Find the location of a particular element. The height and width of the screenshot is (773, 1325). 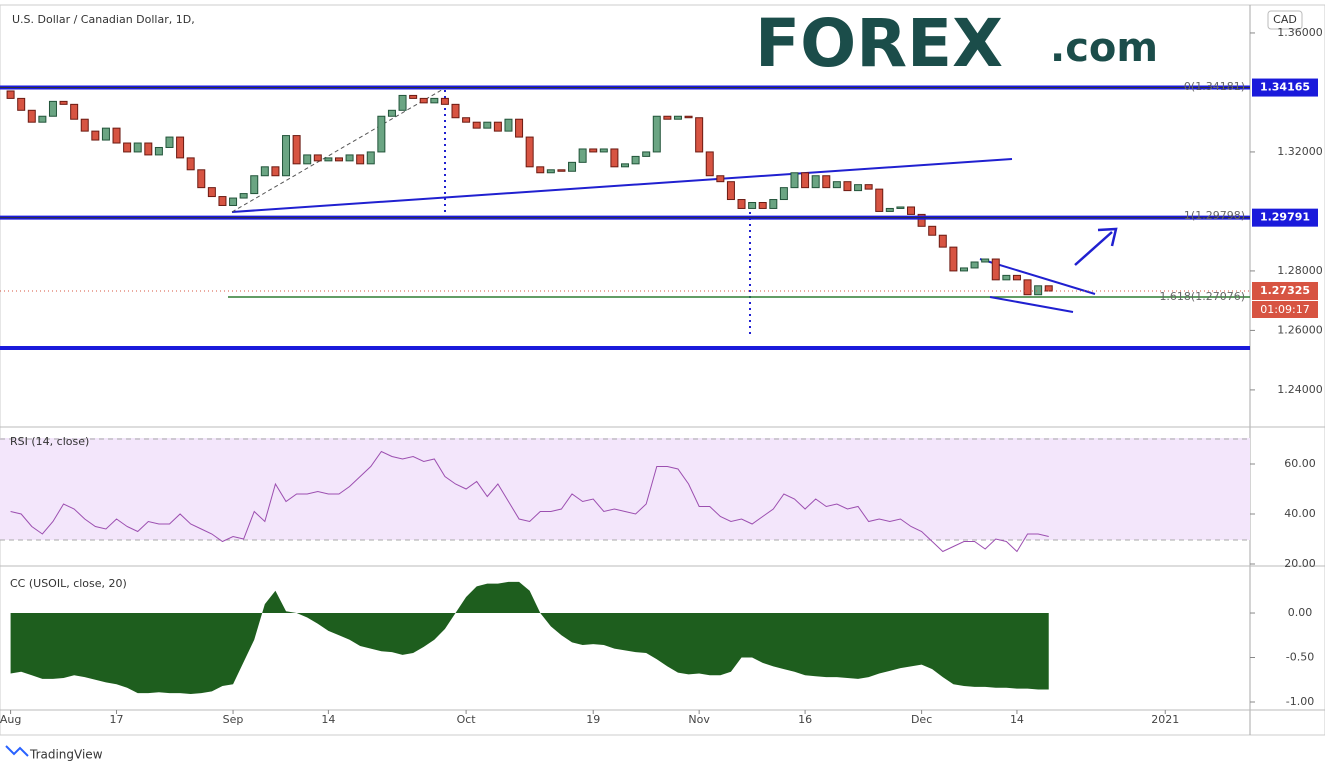

x-tick-label: Nov is located at coordinates (699, 719).